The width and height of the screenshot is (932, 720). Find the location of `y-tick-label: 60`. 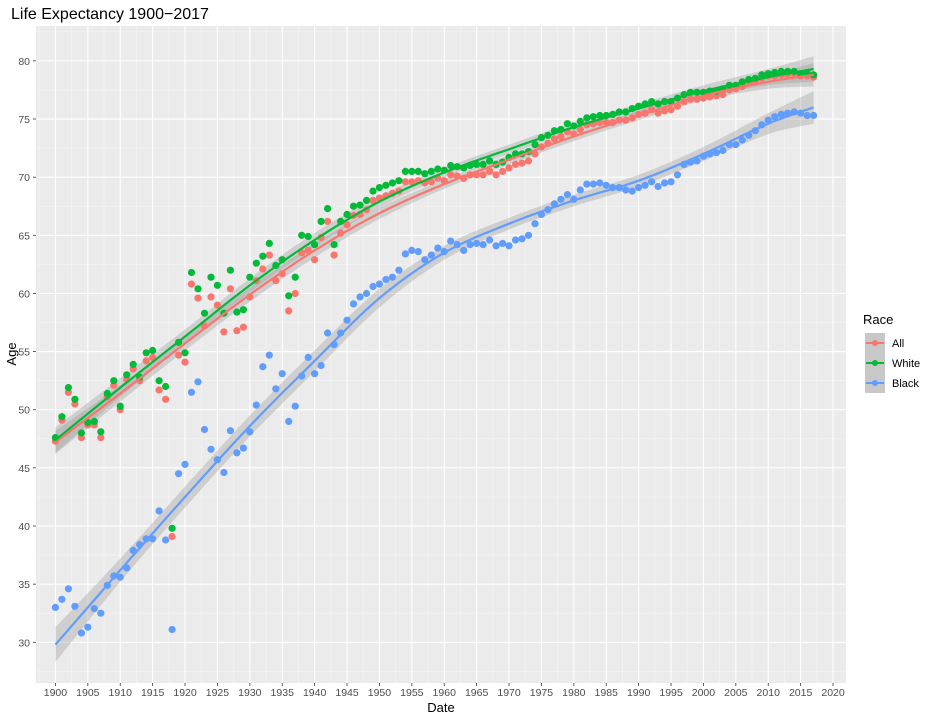

y-tick-label: 60 is located at coordinates (24, 294).